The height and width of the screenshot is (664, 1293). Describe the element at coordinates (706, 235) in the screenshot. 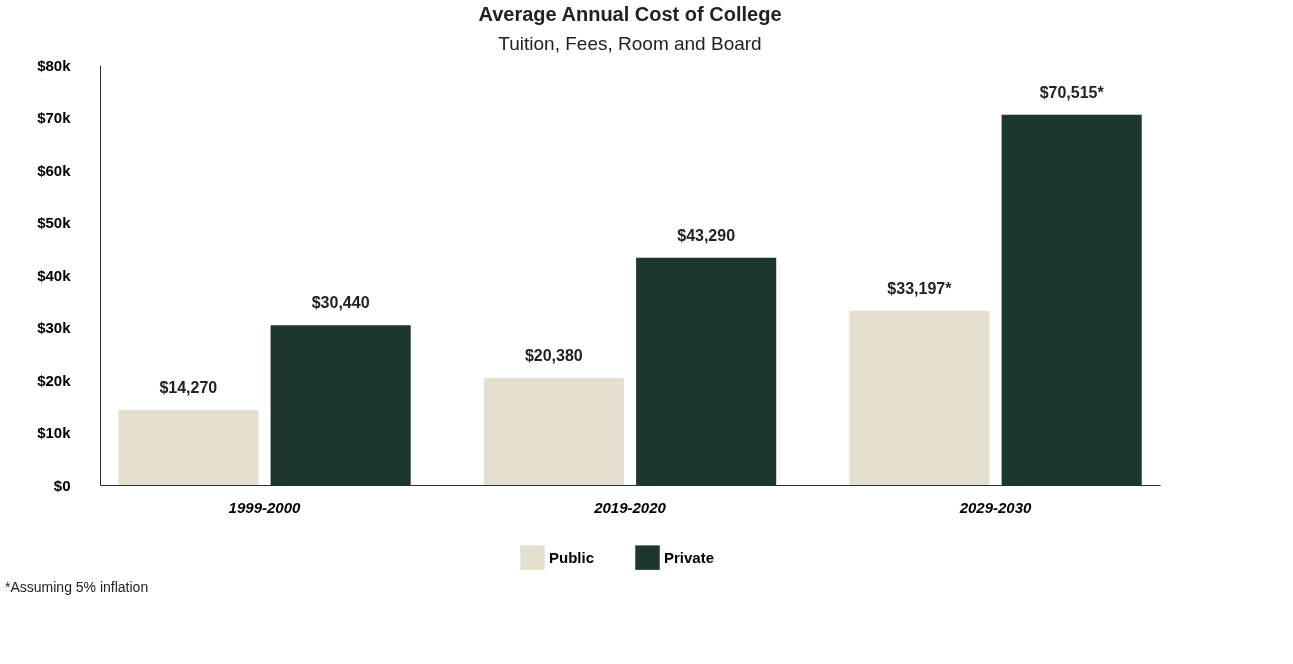

I see `data-label: $43,290` at that location.